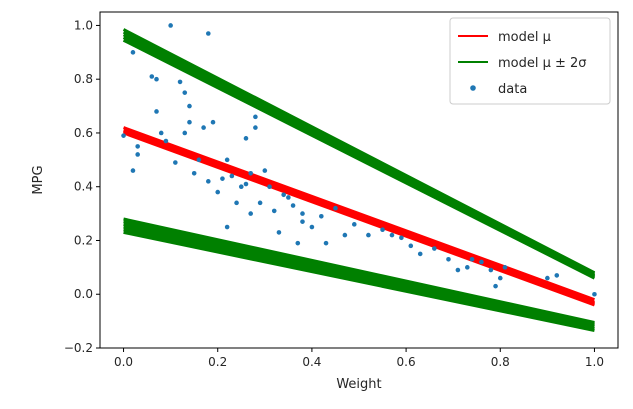 Image resolution: width=633 pixels, height=409 pixels. I want to click on y-tick-label: 0.4, so click(83, 187).